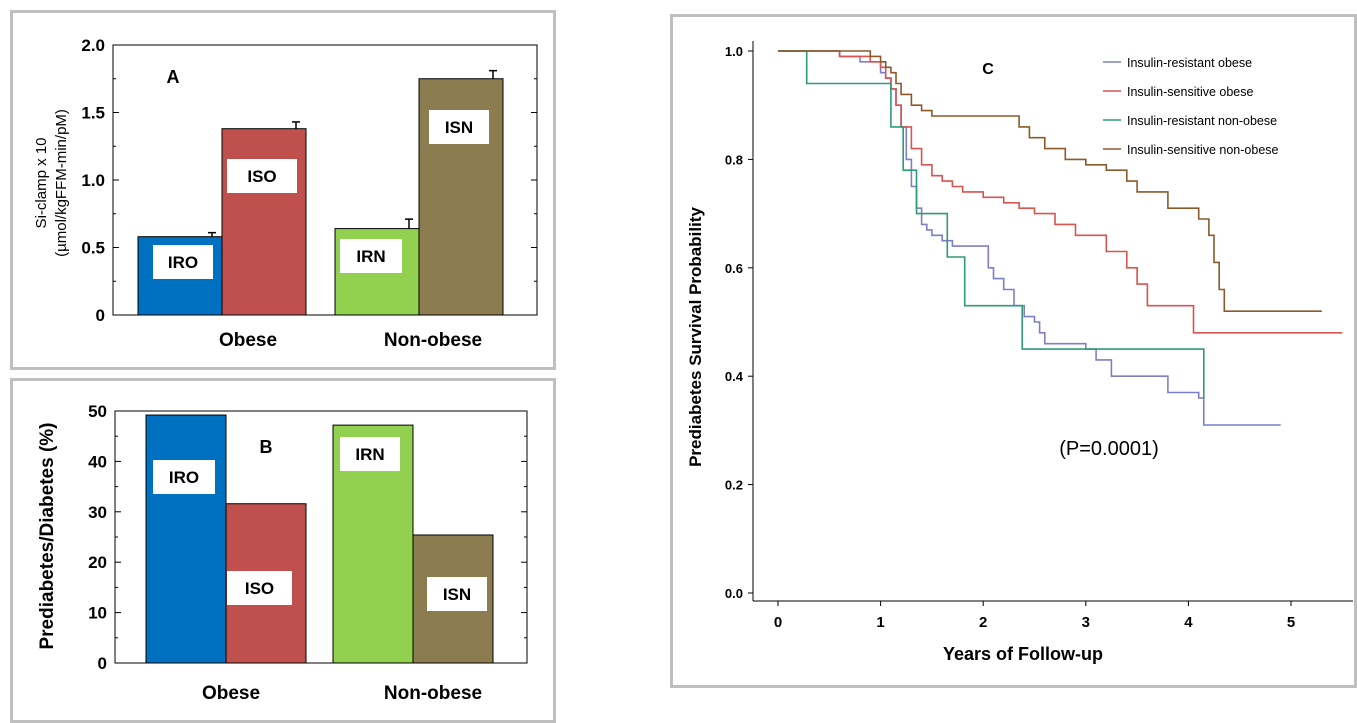 This screenshot has width=1357, height=723. What do you see at coordinates (734, 485) in the screenshot?
I see `y-tick-label: 0.2` at bounding box center [734, 485].